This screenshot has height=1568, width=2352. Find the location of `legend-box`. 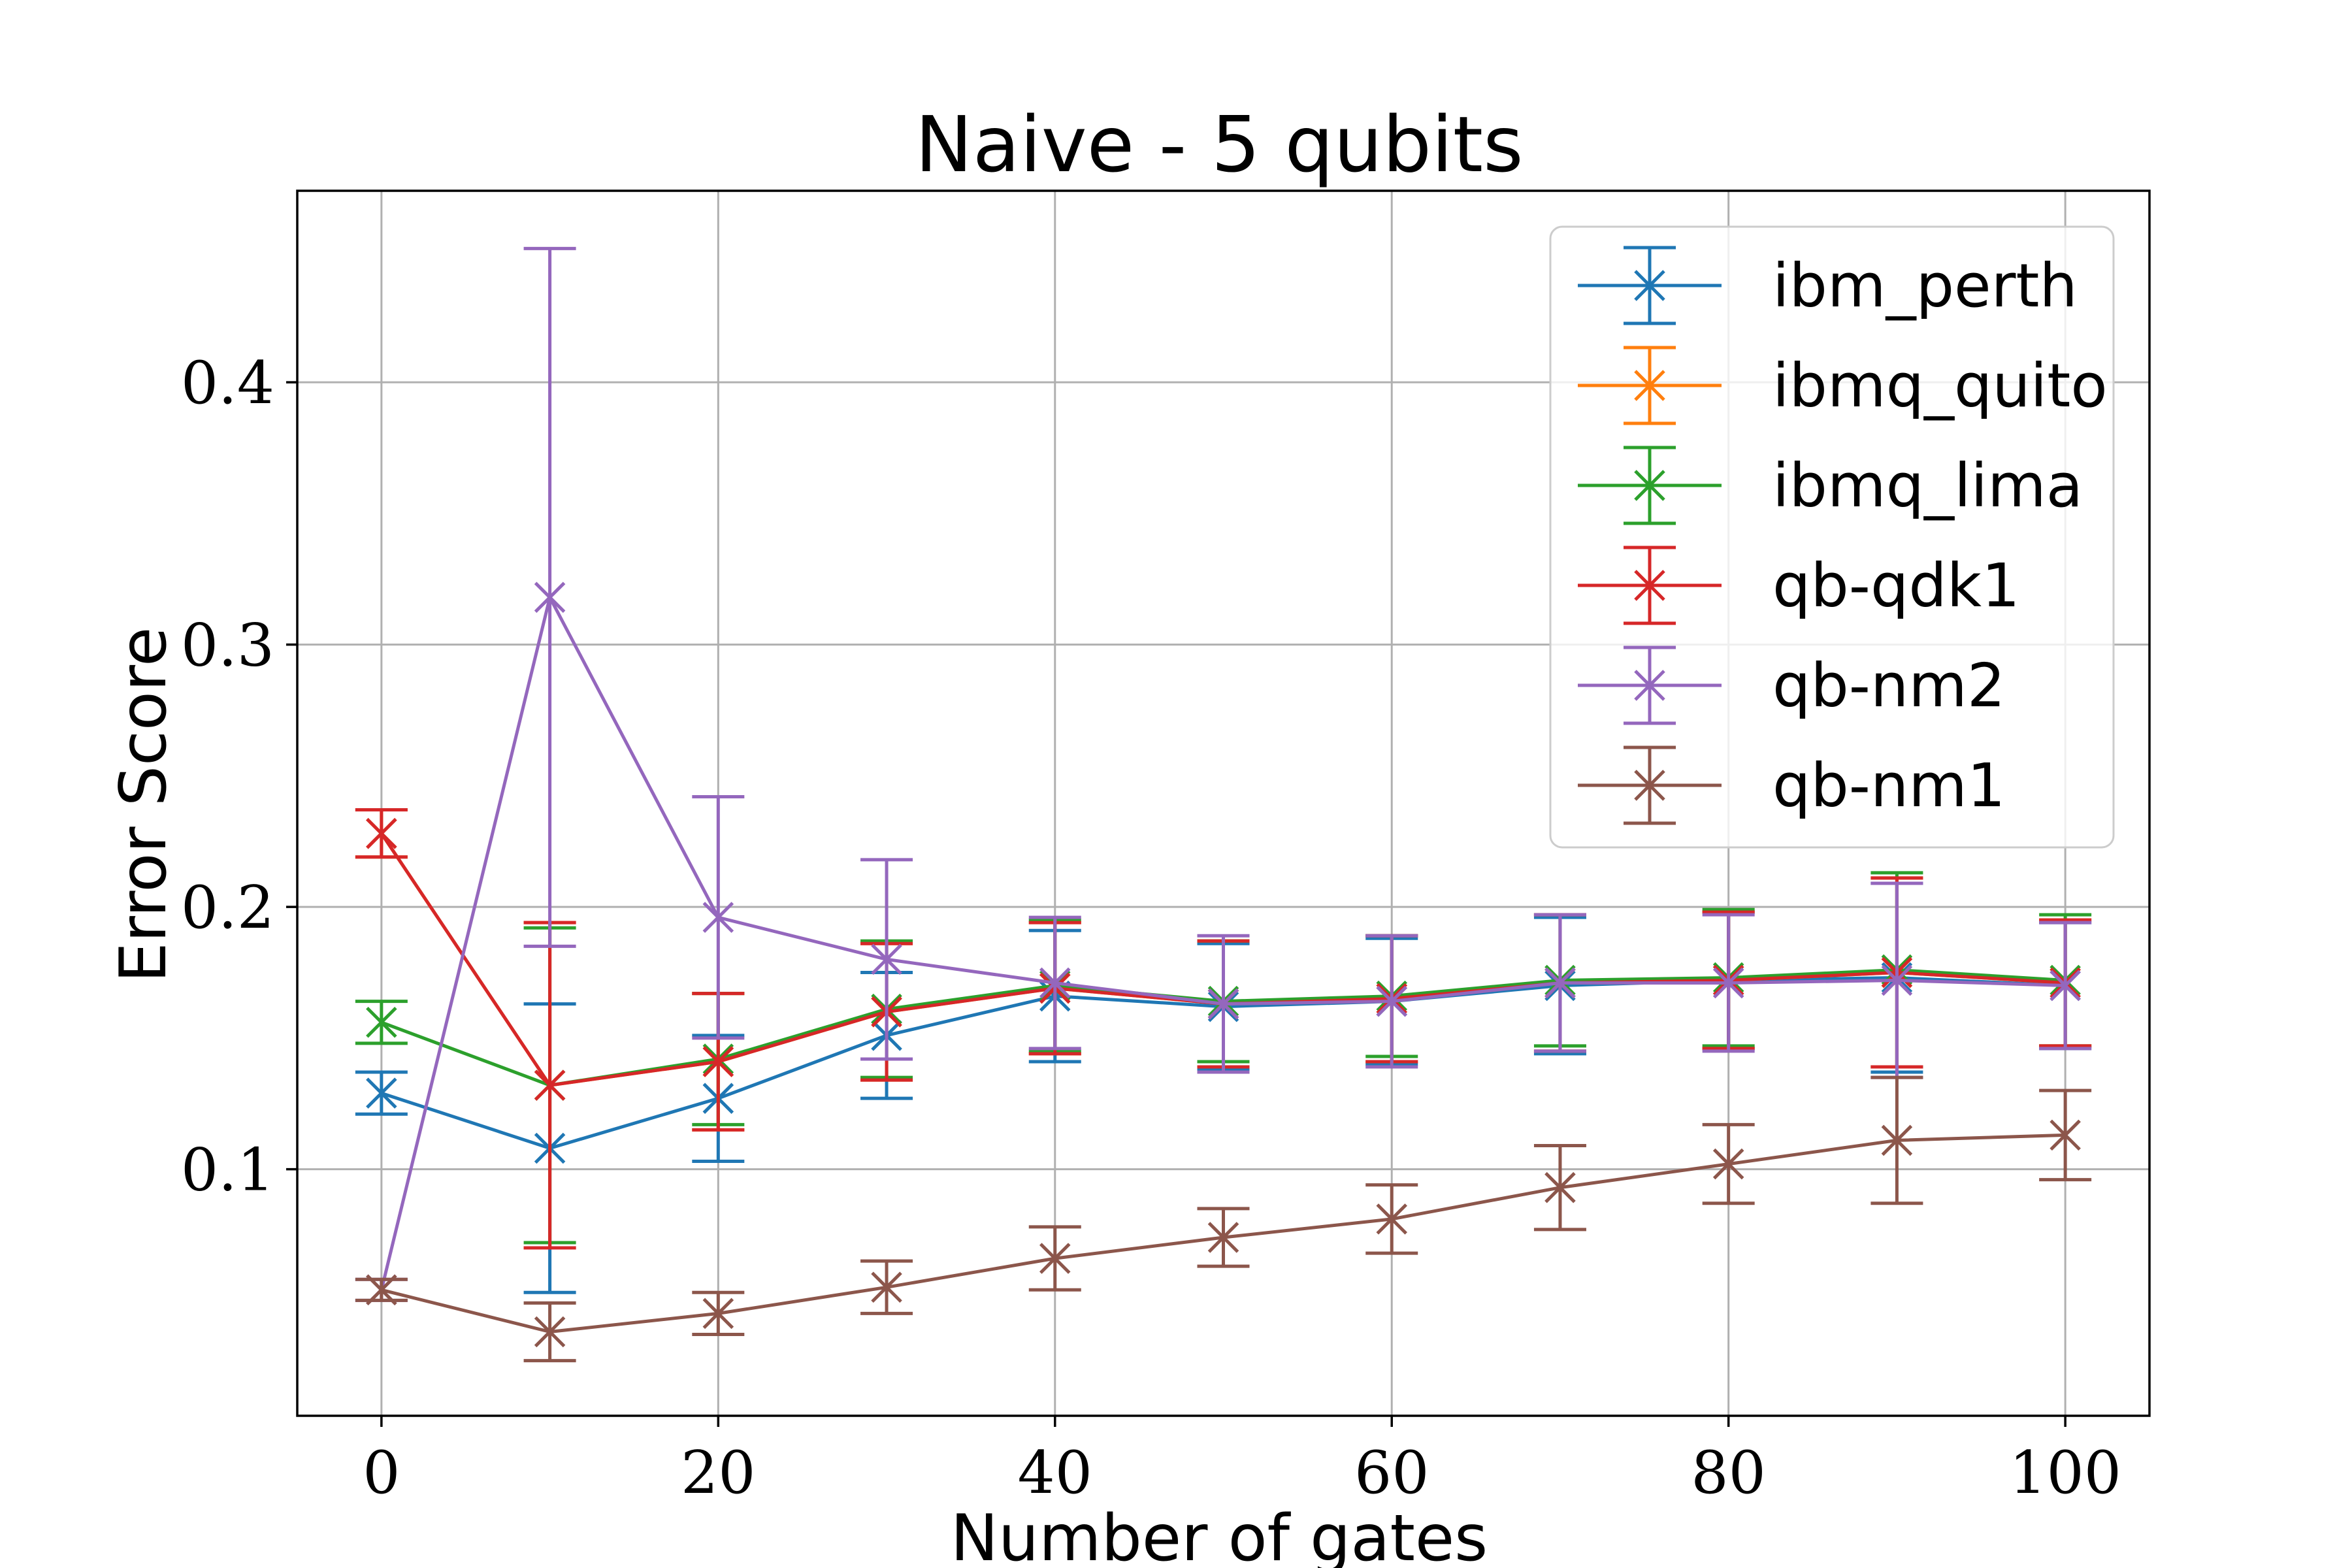

legend-box is located at coordinates (1832, 537).